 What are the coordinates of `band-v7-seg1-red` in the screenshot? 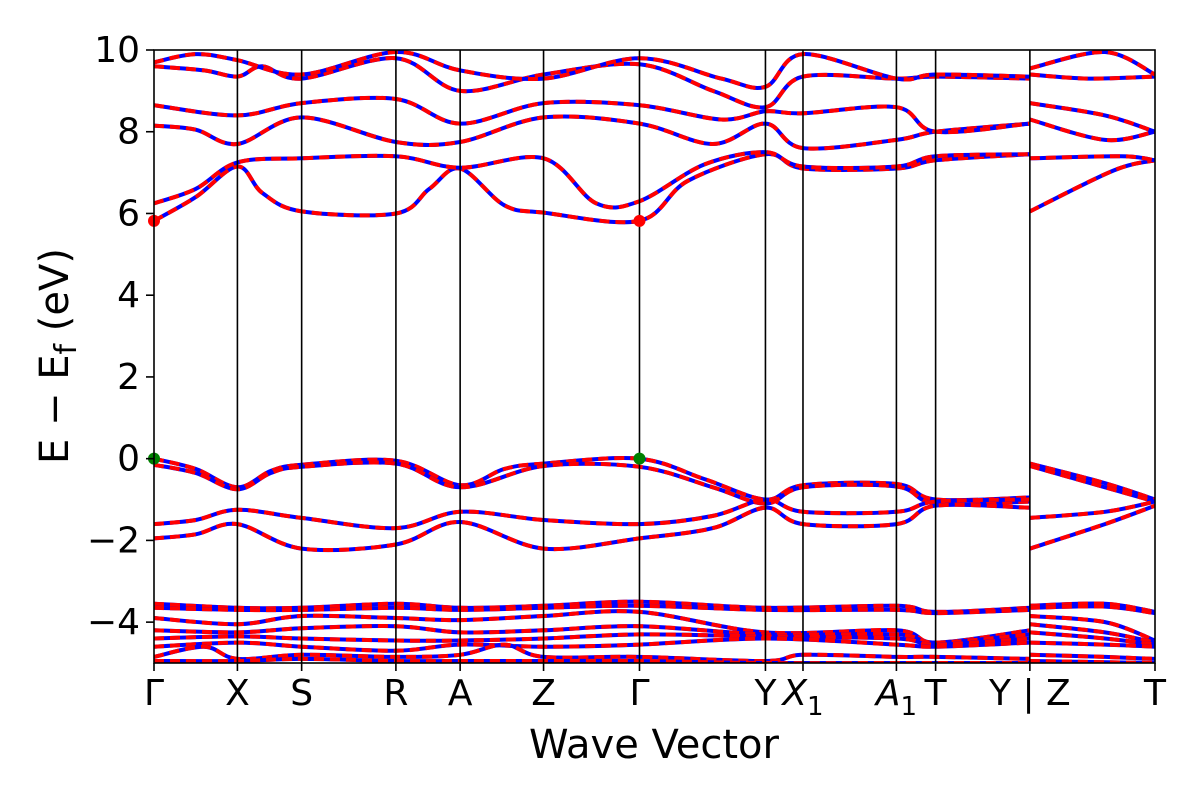 It's located at (592, 627).